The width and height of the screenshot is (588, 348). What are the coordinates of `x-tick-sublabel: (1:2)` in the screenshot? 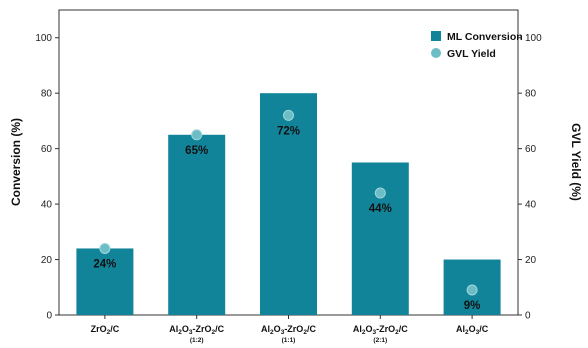 It's located at (197, 340).